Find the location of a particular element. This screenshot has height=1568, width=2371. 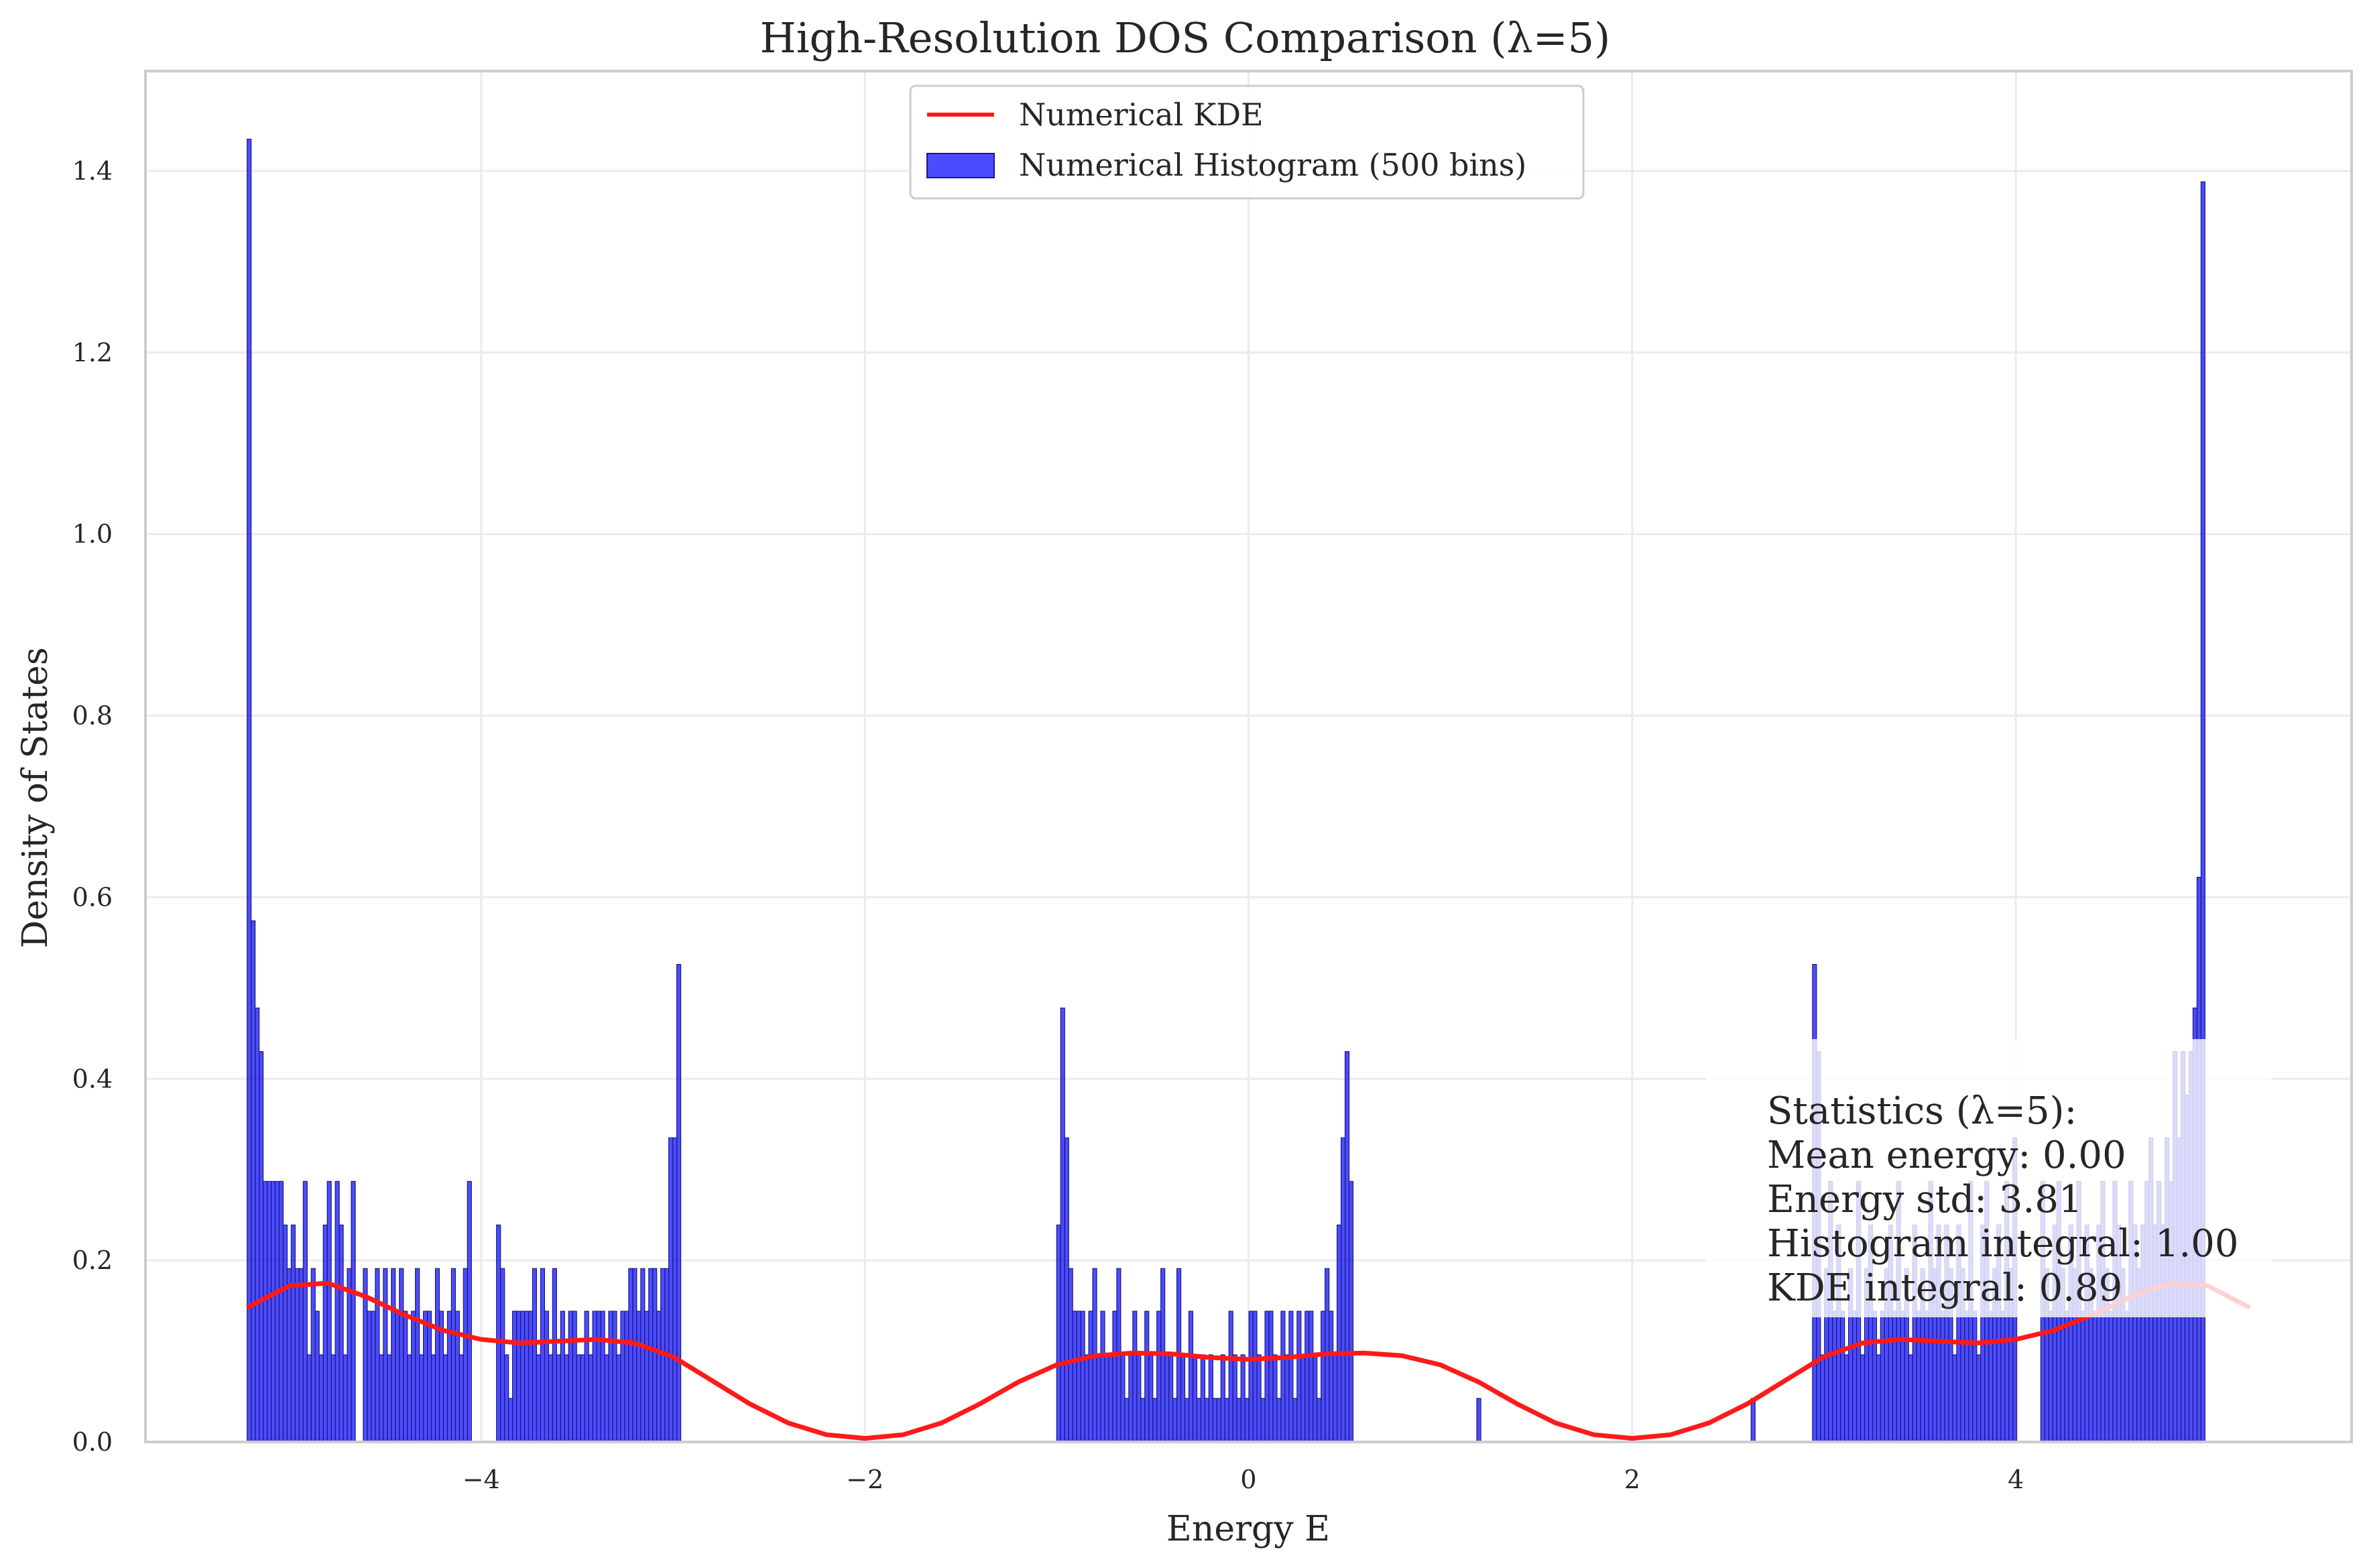

y-tick-label: 0.2 is located at coordinates (92, 1260).